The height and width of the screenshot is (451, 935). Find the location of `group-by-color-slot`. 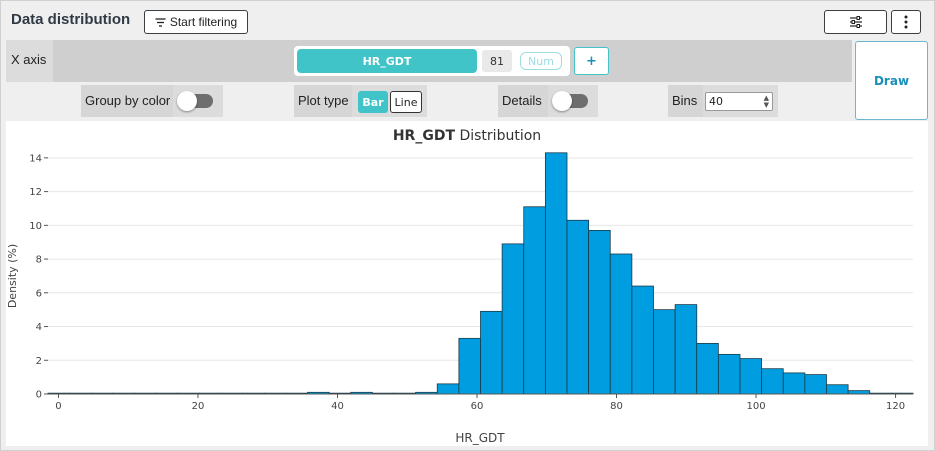

group-by-color-slot is located at coordinates (198, 101).